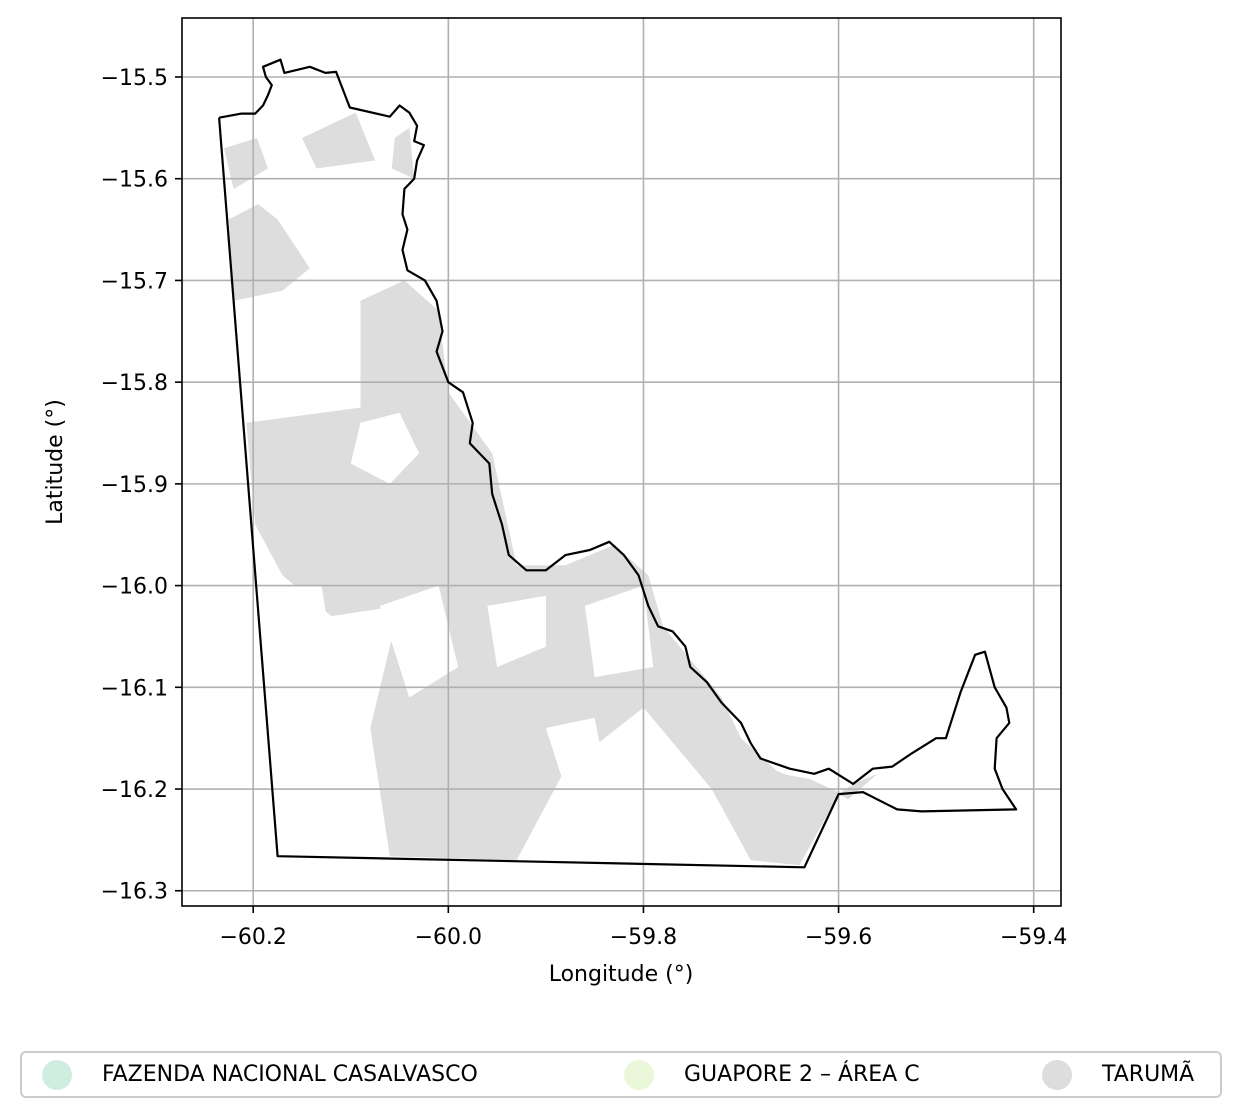  Describe the element at coordinates (134, 180) in the screenshot. I see `y-tick-label-1: −15.6` at that location.